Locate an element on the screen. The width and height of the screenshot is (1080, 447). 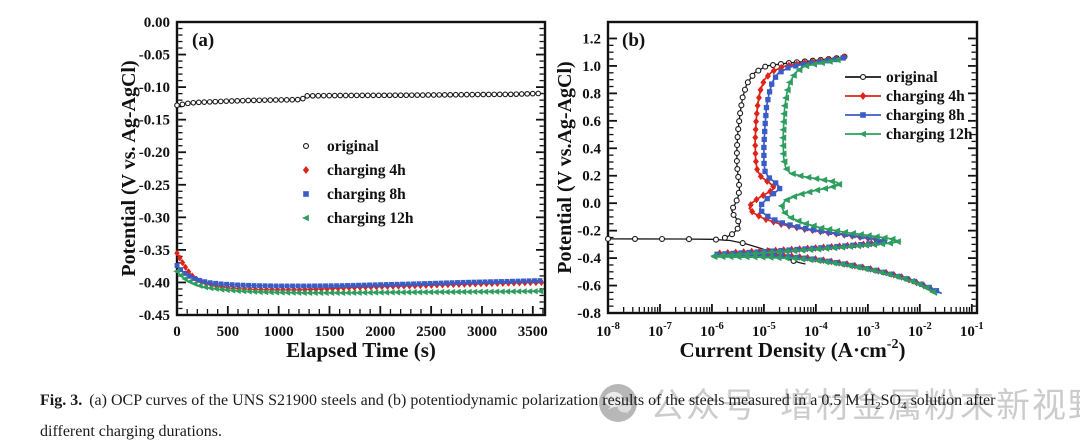
svg-text: -0.6 is located at coordinates (589, 287).